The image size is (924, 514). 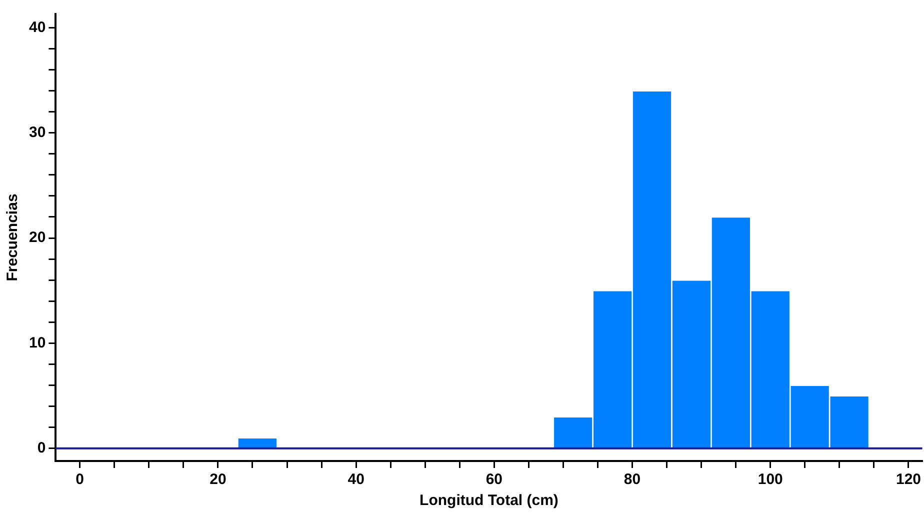 I want to click on x-tick-label: 20, so click(x=218, y=479).